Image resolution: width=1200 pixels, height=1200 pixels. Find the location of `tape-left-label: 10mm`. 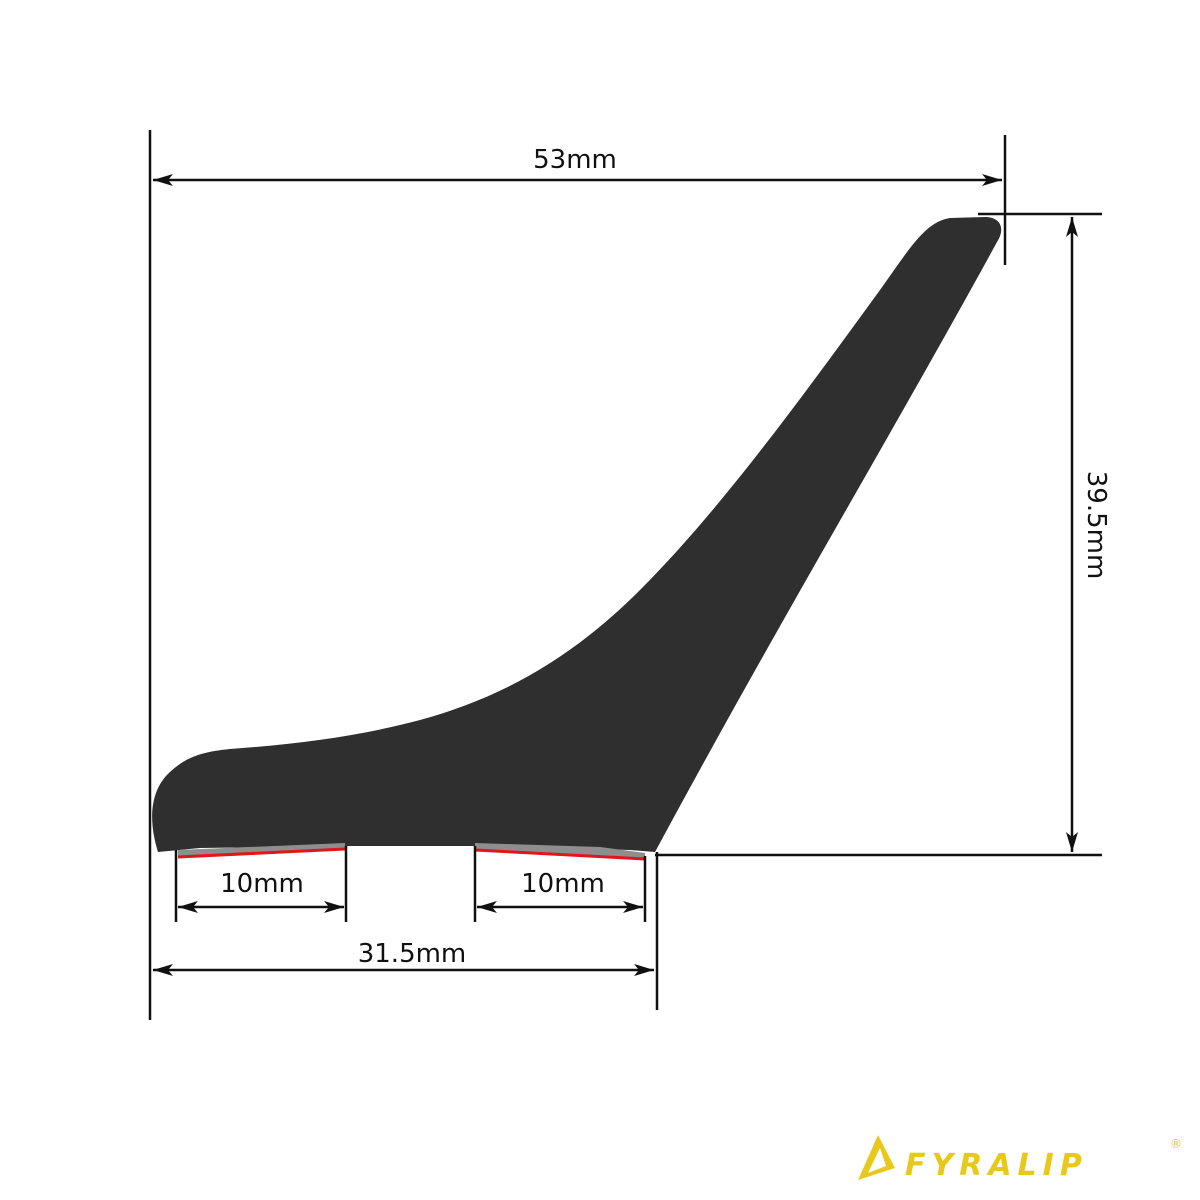

tape-left-label: 10mm is located at coordinates (262, 884).